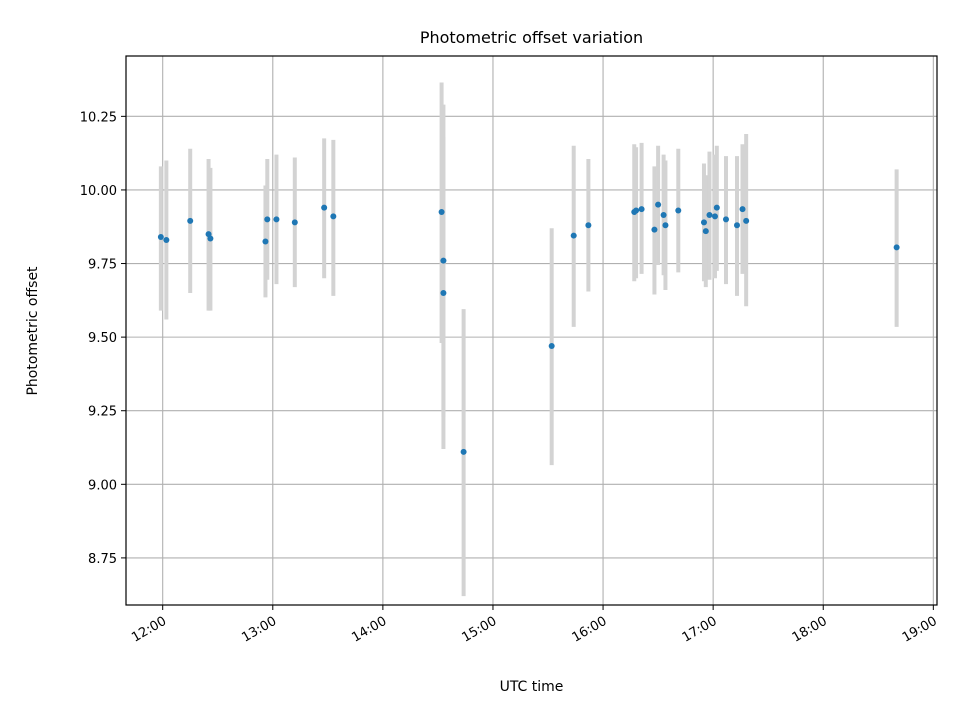 This screenshot has height=720, width=960. What do you see at coordinates (98, 191) in the screenshot?
I see `y-tick-label: 10.00` at bounding box center [98, 191].